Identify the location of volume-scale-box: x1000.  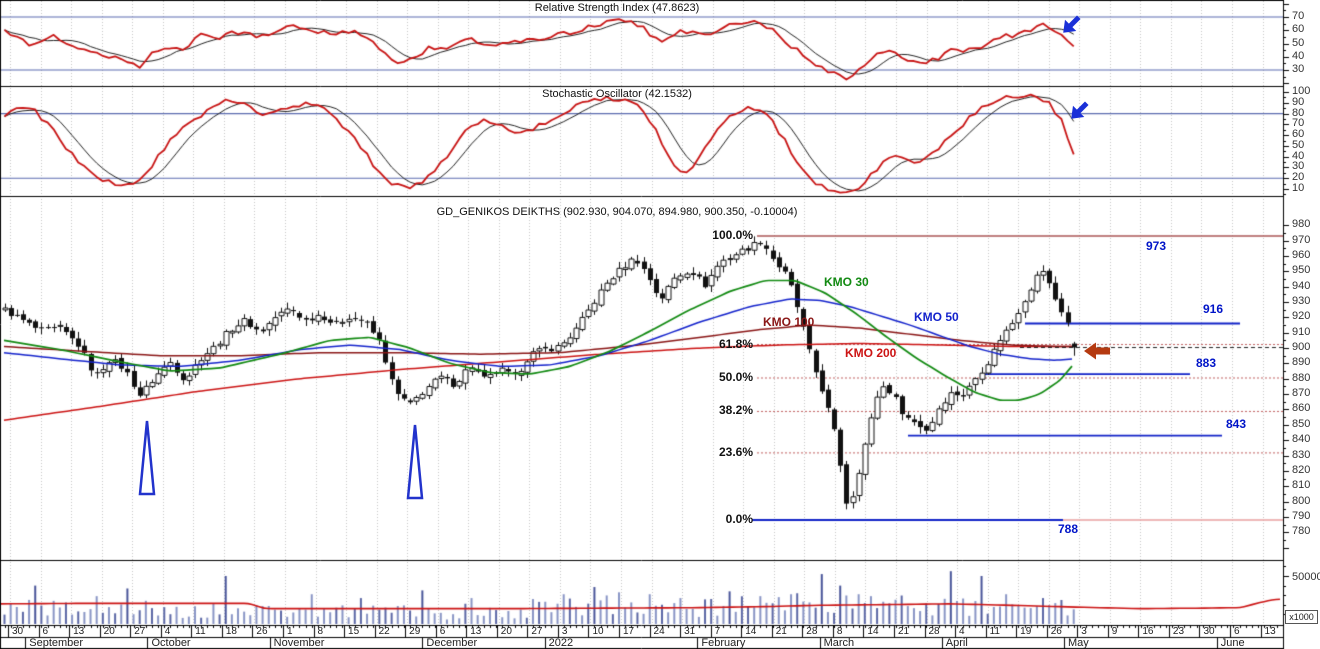
(1301, 617).